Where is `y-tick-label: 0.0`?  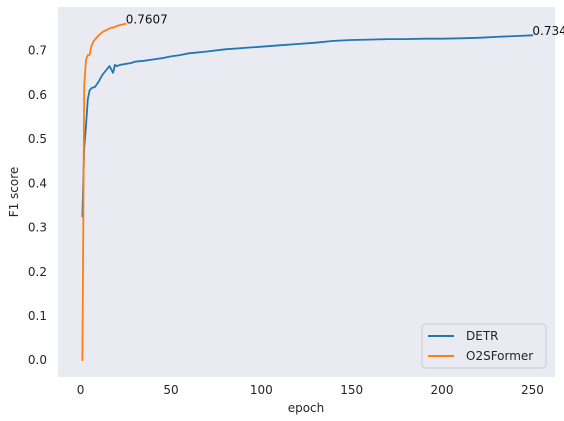
y-tick-label: 0.0 is located at coordinates (37, 360).